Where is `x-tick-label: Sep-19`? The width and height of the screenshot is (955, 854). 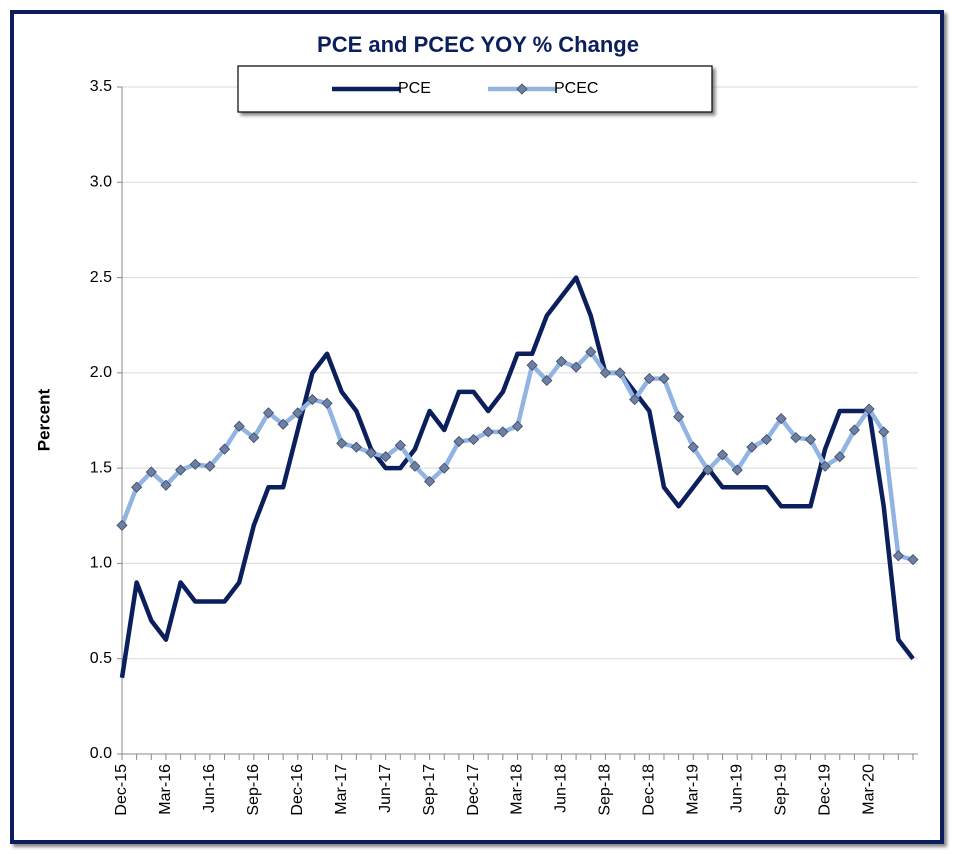
x-tick-label: Sep-19 is located at coordinates (780, 790).